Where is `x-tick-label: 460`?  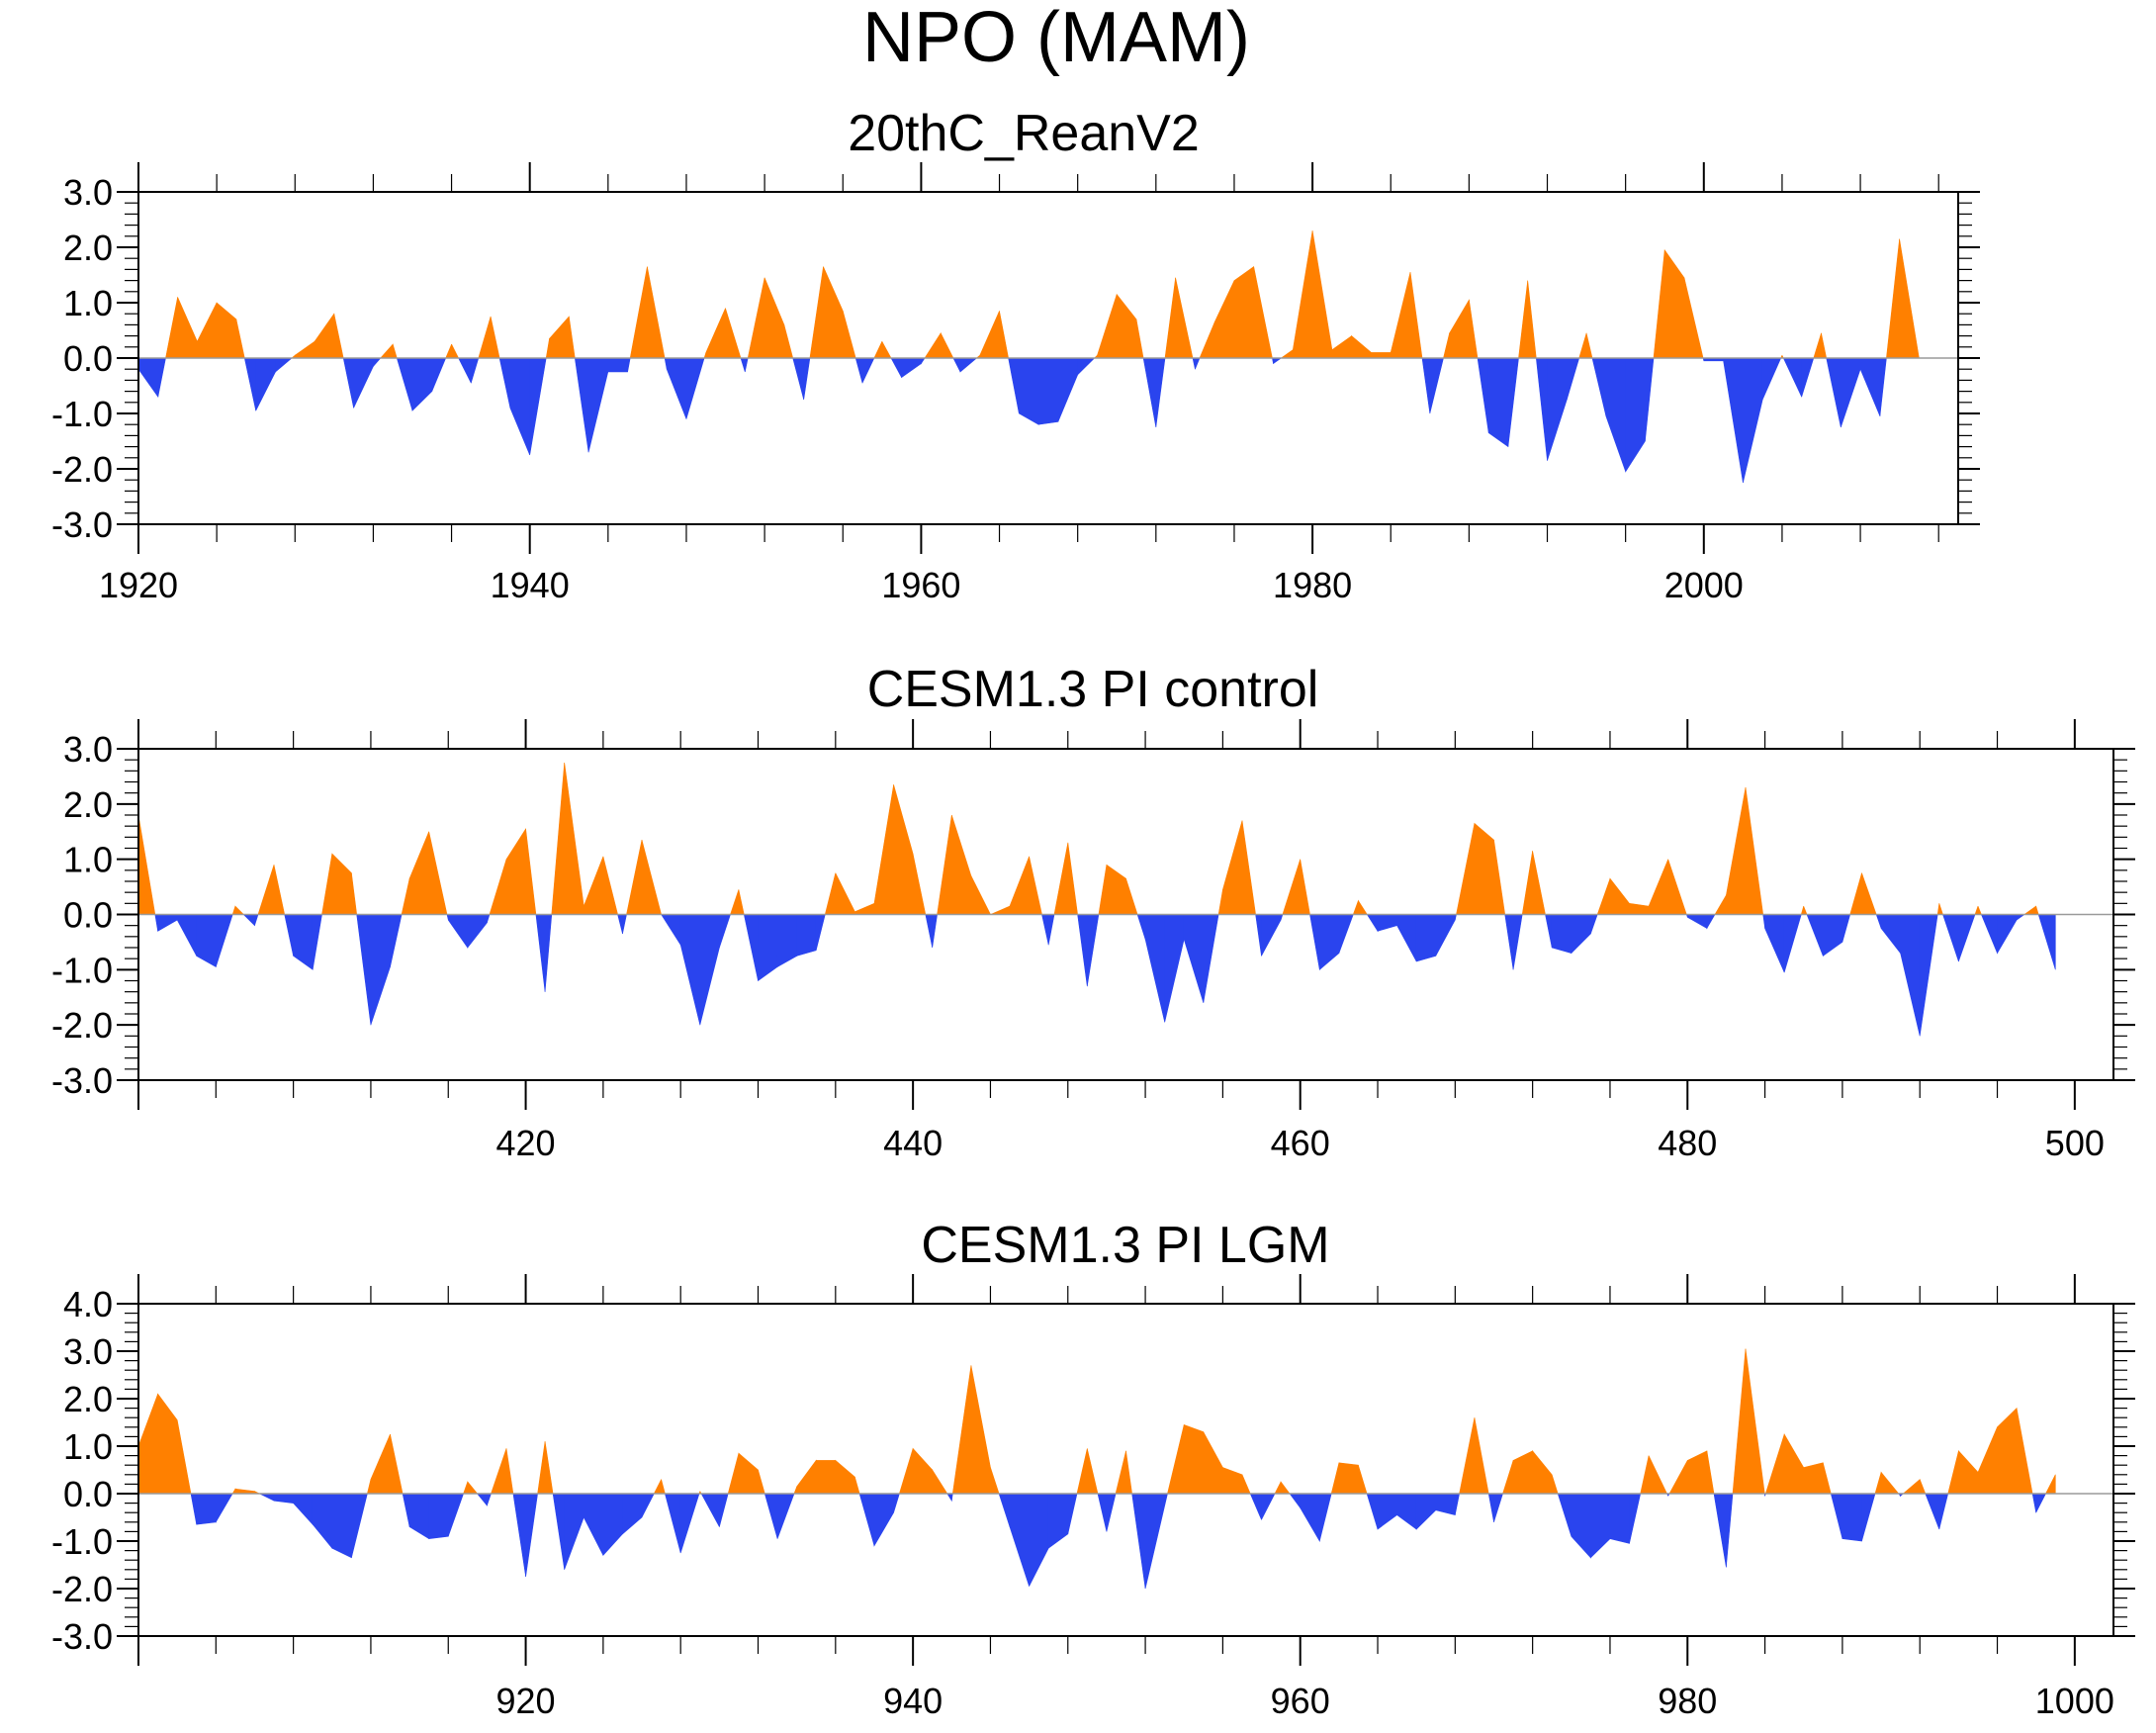
x-tick-label: 460 is located at coordinates (1300, 1143).